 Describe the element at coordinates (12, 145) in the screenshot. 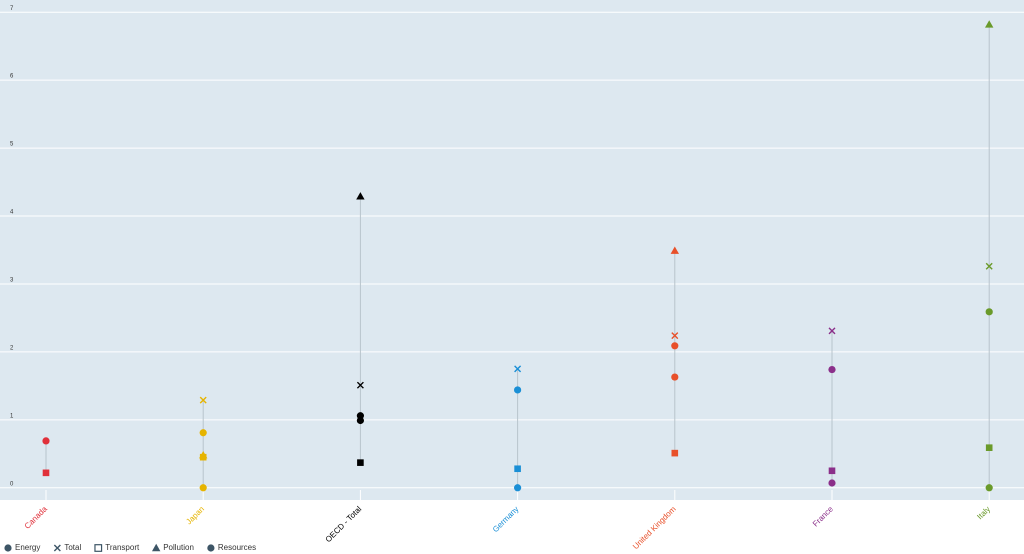

I see `y-tick-label: 5` at that location.